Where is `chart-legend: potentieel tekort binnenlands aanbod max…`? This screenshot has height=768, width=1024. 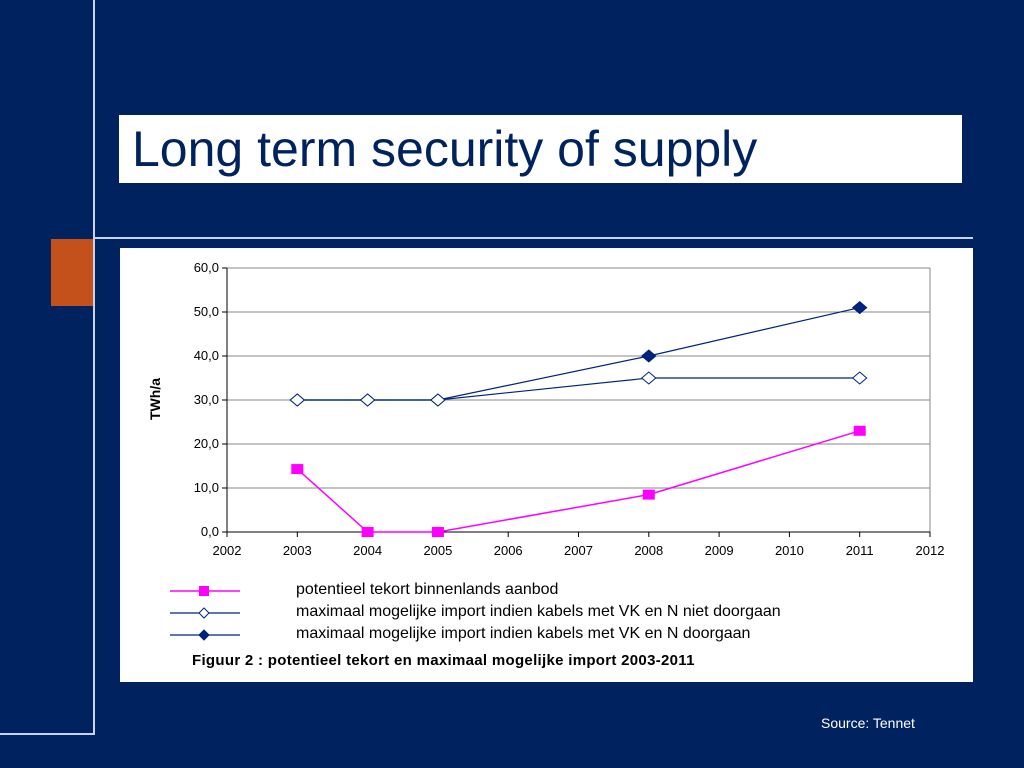
chart-legend: potentieel tekort binnenlands aanbod max… is located at coordinates (550, 613).